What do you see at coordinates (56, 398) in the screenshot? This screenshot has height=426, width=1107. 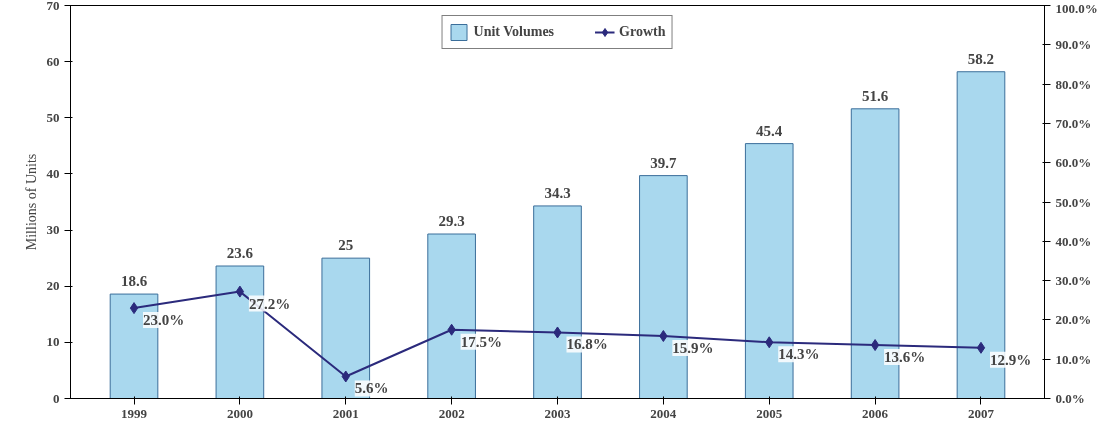 I see `y-tick-label: 0` at bounding box center [56, 398].